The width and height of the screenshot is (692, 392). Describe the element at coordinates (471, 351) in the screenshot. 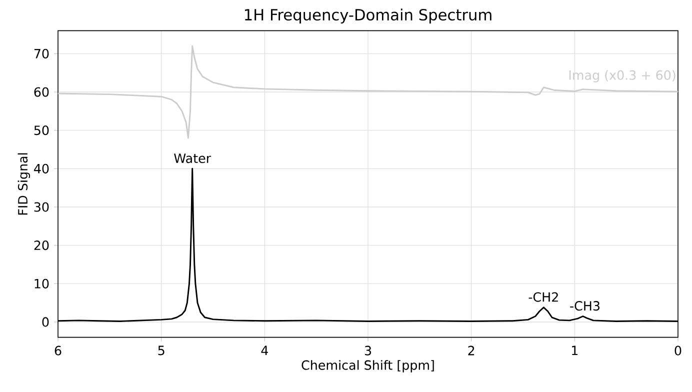

I see `x-tick-label: 2` at that location.